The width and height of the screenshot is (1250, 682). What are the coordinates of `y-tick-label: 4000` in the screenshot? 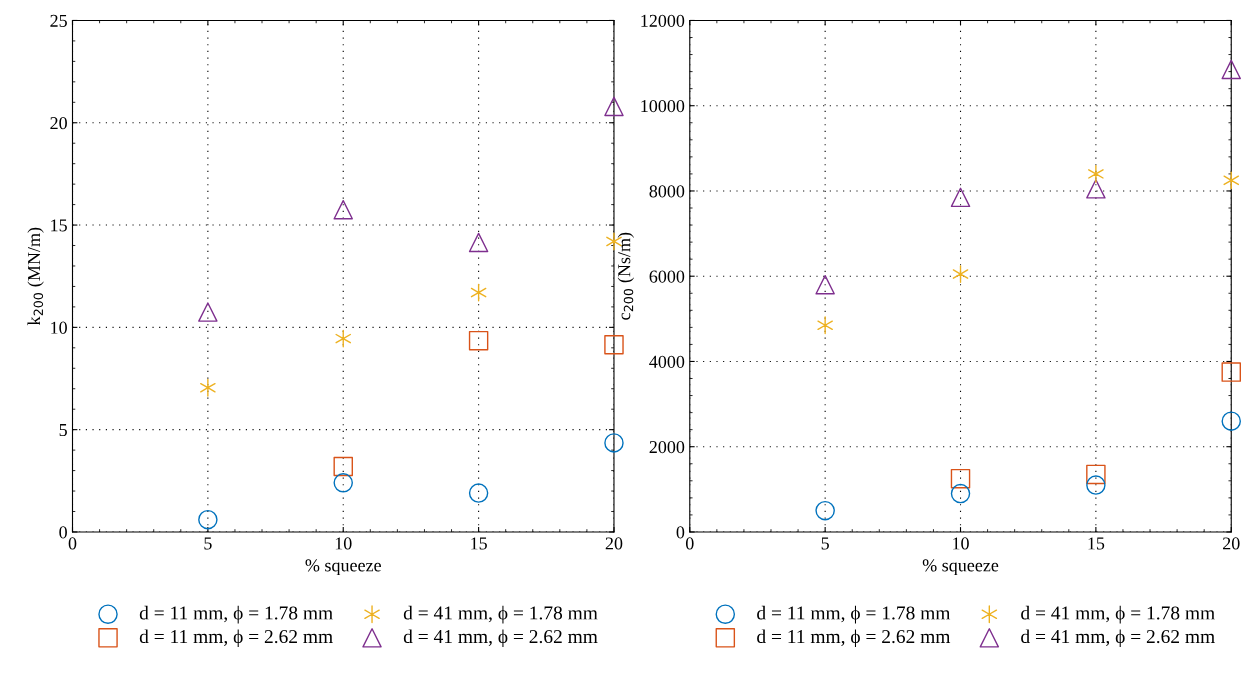 It's located at (667, 361).